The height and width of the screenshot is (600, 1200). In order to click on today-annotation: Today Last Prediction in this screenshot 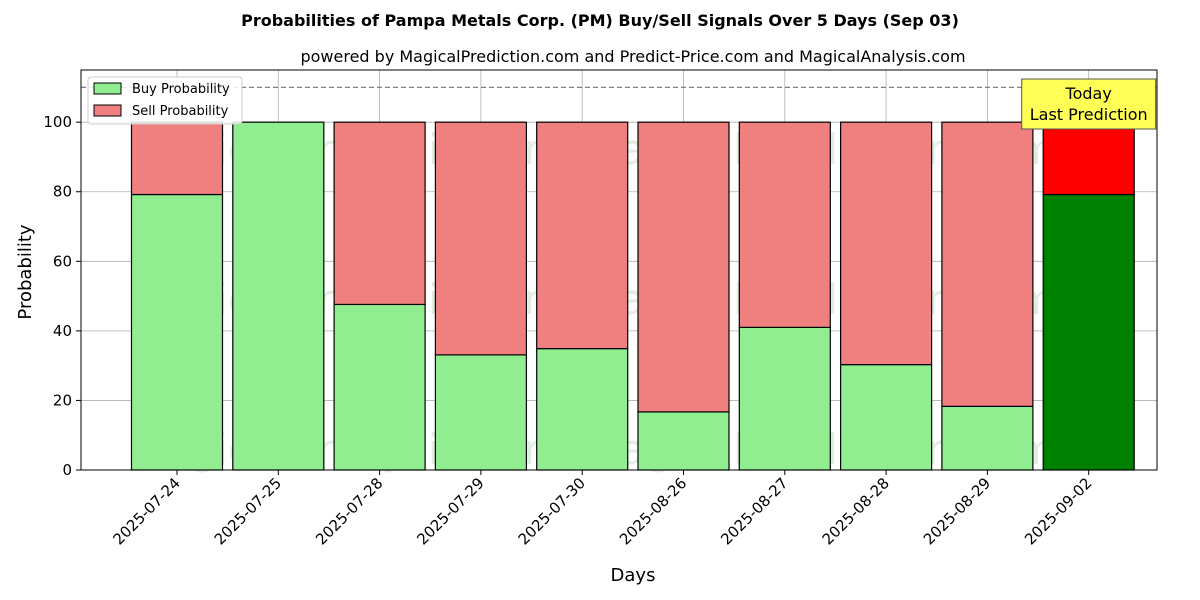, I will do `click(1089, 104)`.